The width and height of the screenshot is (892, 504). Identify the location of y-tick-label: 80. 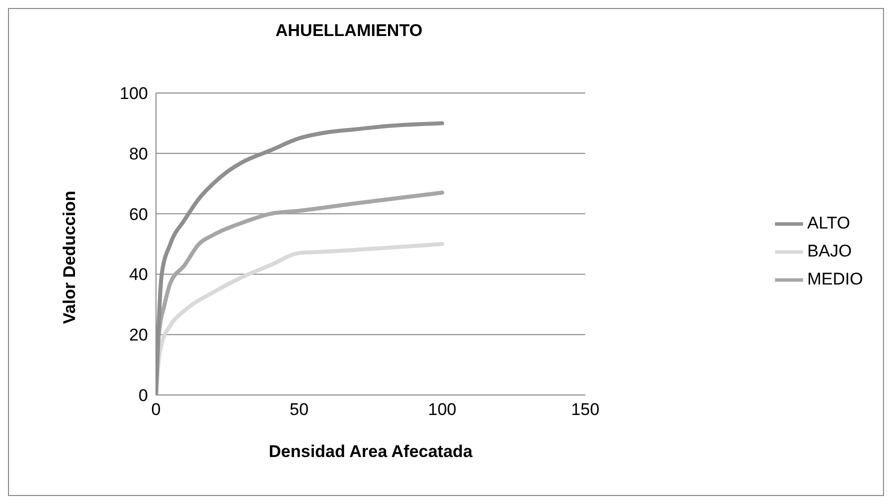
(138, 154).